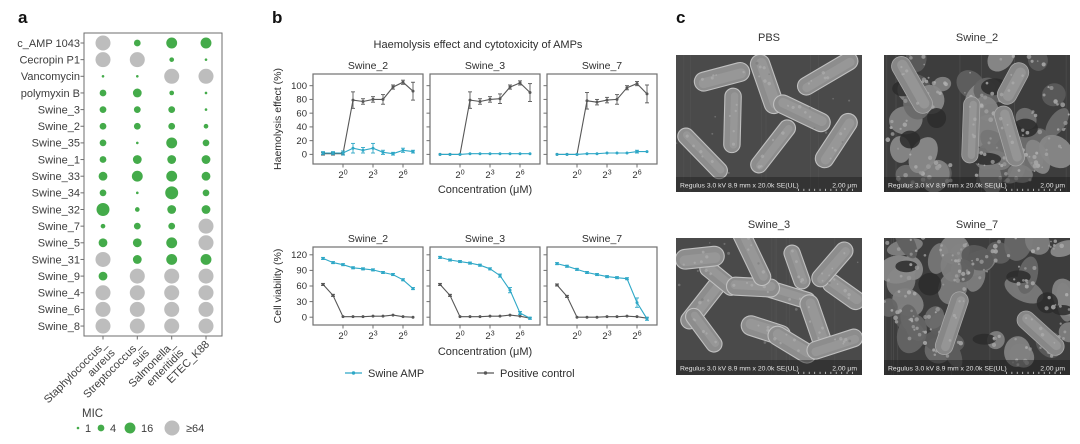 The width and height of the screenshot is (1080, 444). Describe the element at coordinates (301, 127) in the screenshot. I see `svg-text: 40` at that location.